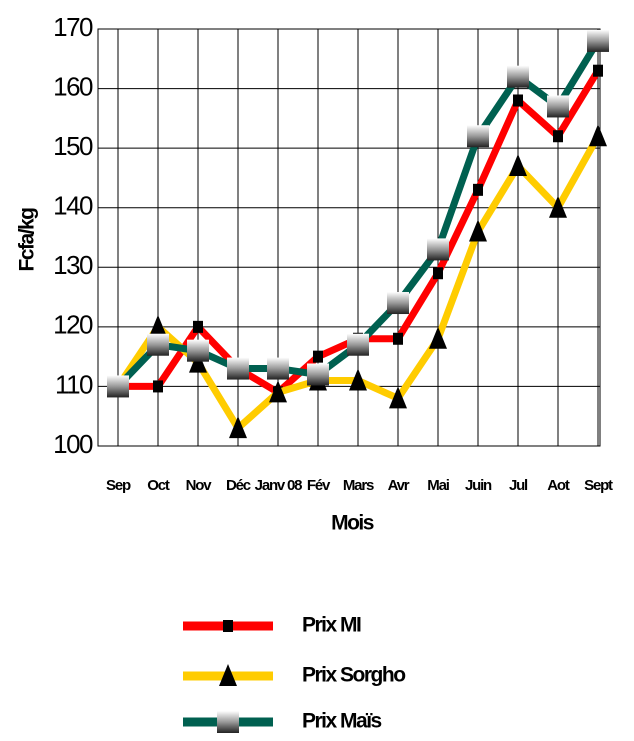 The height and width of the screenshot is (741, 634). What do you see at coordinates (158, 485) in the screenshot?
I see `x-tick-label: Oct` at bounding box center [158, 485].